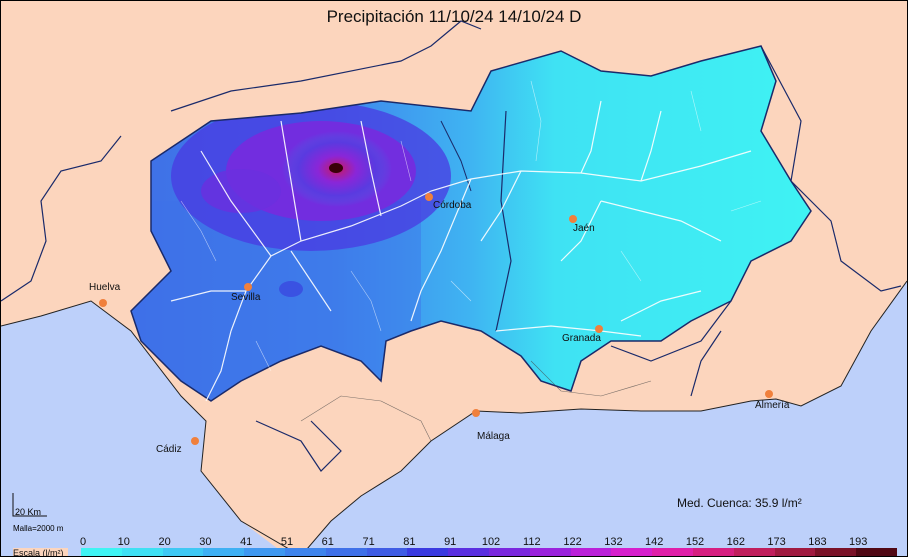  Describe the element at coordinates (476, 413) in the screenshot. I see `city-dot-malaga` at that location.